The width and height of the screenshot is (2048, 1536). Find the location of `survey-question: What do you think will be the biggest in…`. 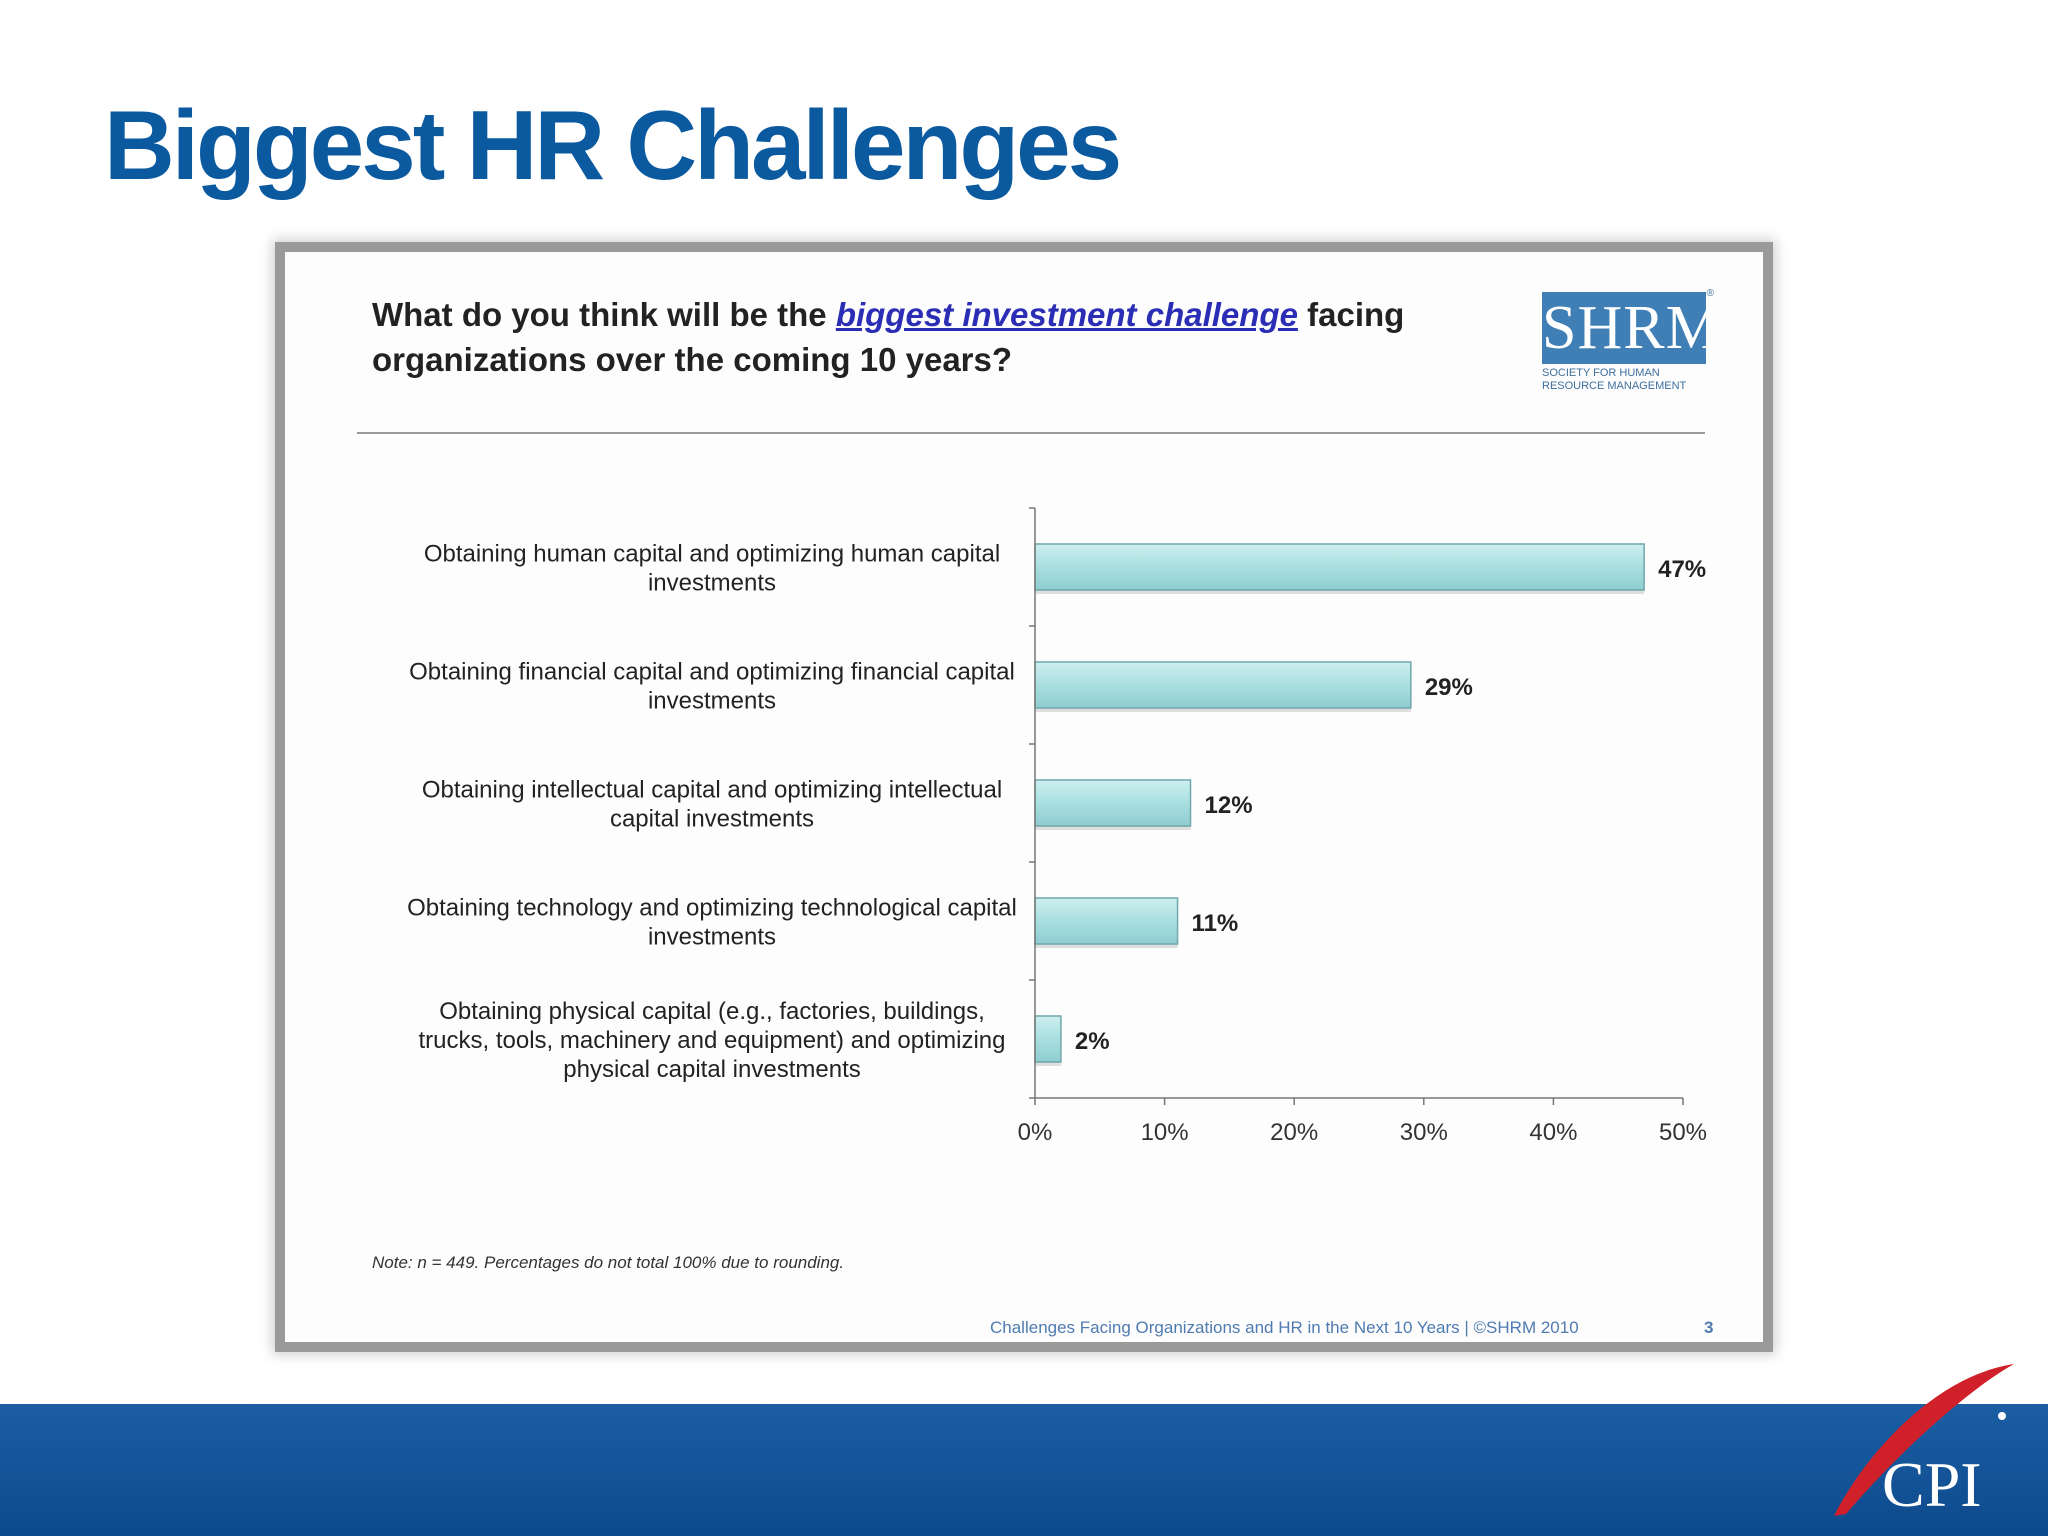

survey-question: What do you think will be the biggest in… is located at coordinates (912, 337).